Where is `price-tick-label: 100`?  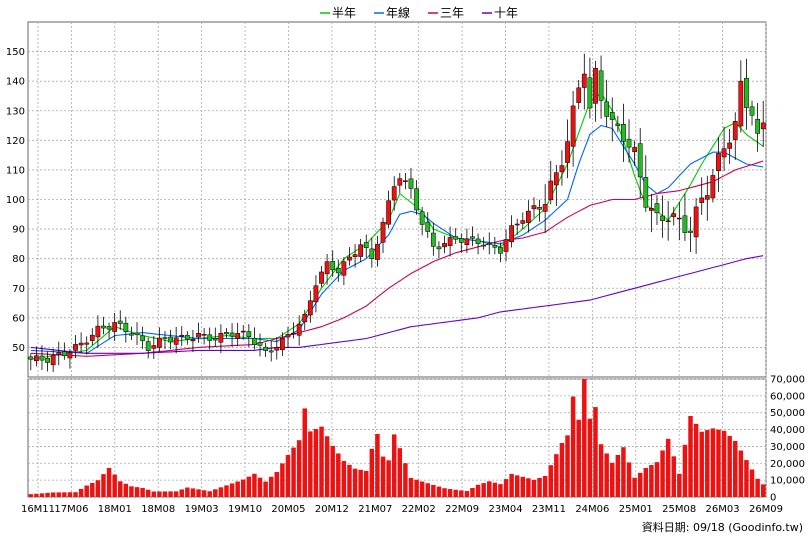
price-tick-label: 100 is located at coordinates (15, 200).